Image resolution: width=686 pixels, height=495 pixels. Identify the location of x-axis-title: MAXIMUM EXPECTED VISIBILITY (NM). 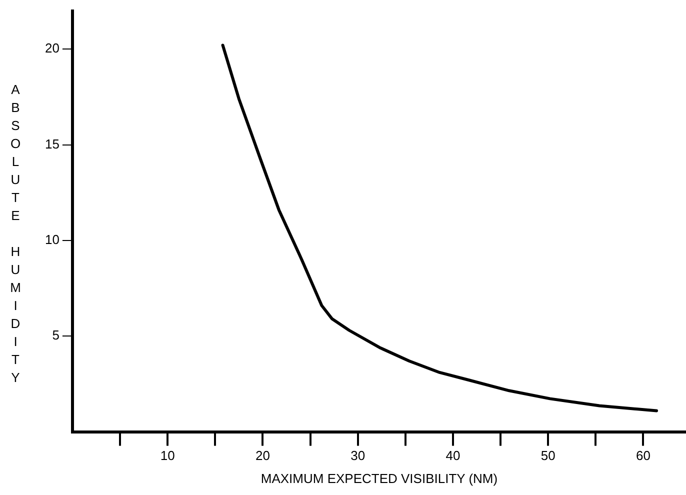
(379, 478).